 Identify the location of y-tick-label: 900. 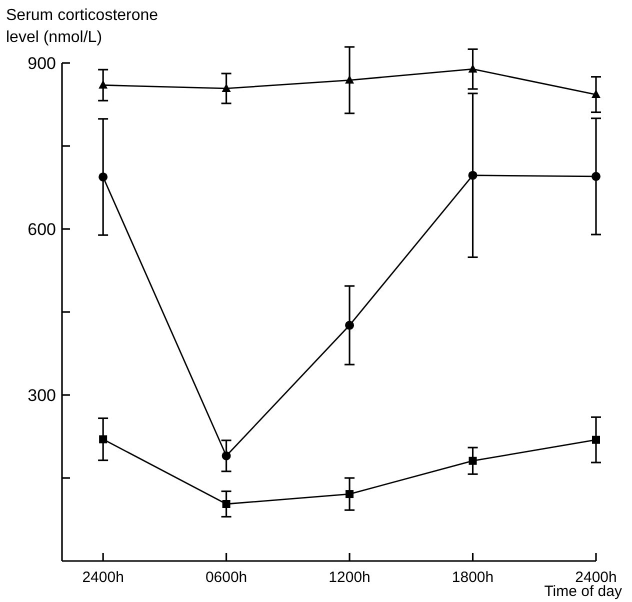
(42, 63).